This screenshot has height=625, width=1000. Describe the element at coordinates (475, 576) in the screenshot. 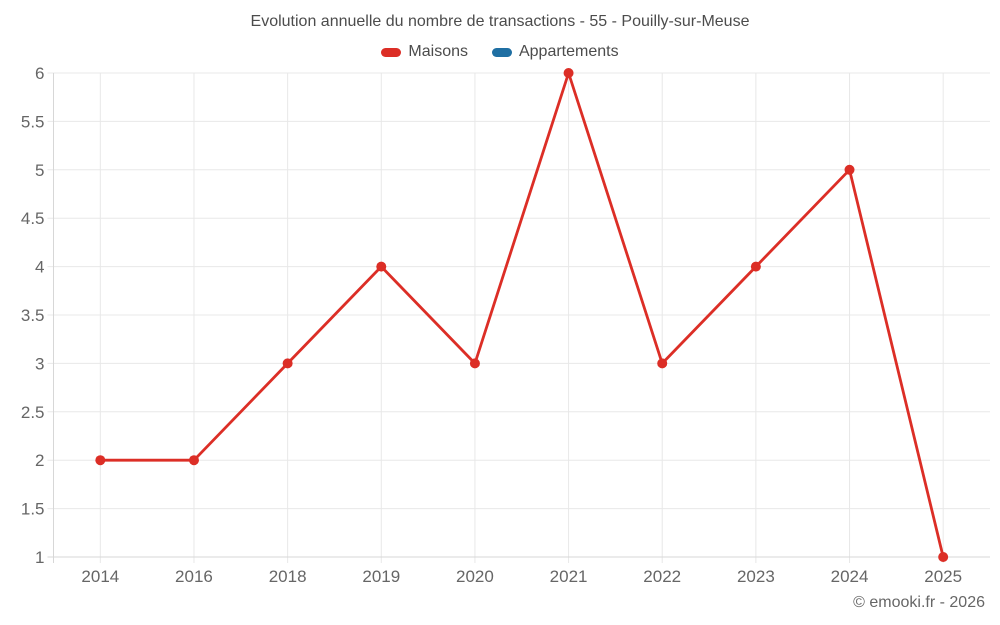

I see `svg-text: 2020` at that location.